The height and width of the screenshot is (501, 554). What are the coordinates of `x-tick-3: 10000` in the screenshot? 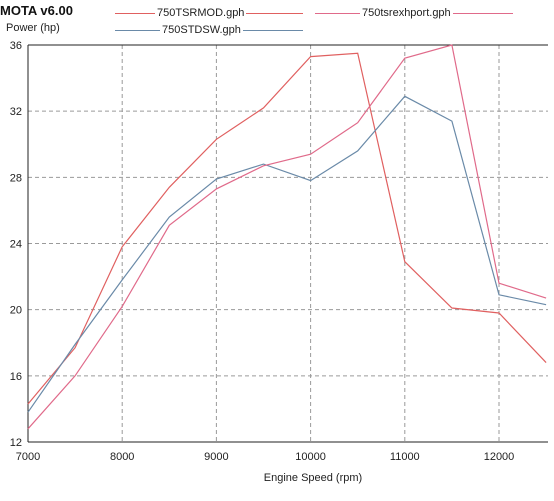 It's located at (310, 457).